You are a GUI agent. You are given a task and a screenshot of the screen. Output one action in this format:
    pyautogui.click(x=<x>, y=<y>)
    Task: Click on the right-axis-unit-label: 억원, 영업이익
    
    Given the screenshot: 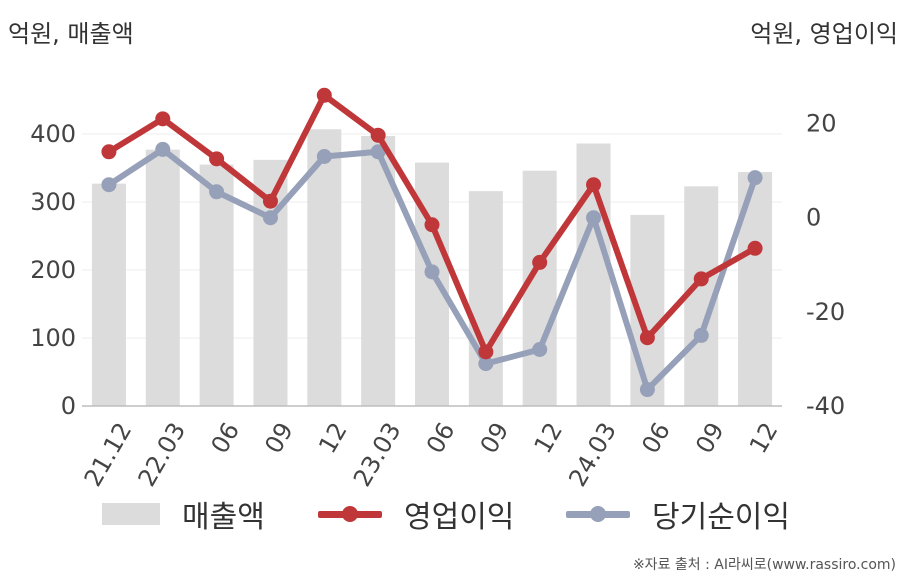 What is the action you would take?
    pyautogui.click(x=824, y=34)
    